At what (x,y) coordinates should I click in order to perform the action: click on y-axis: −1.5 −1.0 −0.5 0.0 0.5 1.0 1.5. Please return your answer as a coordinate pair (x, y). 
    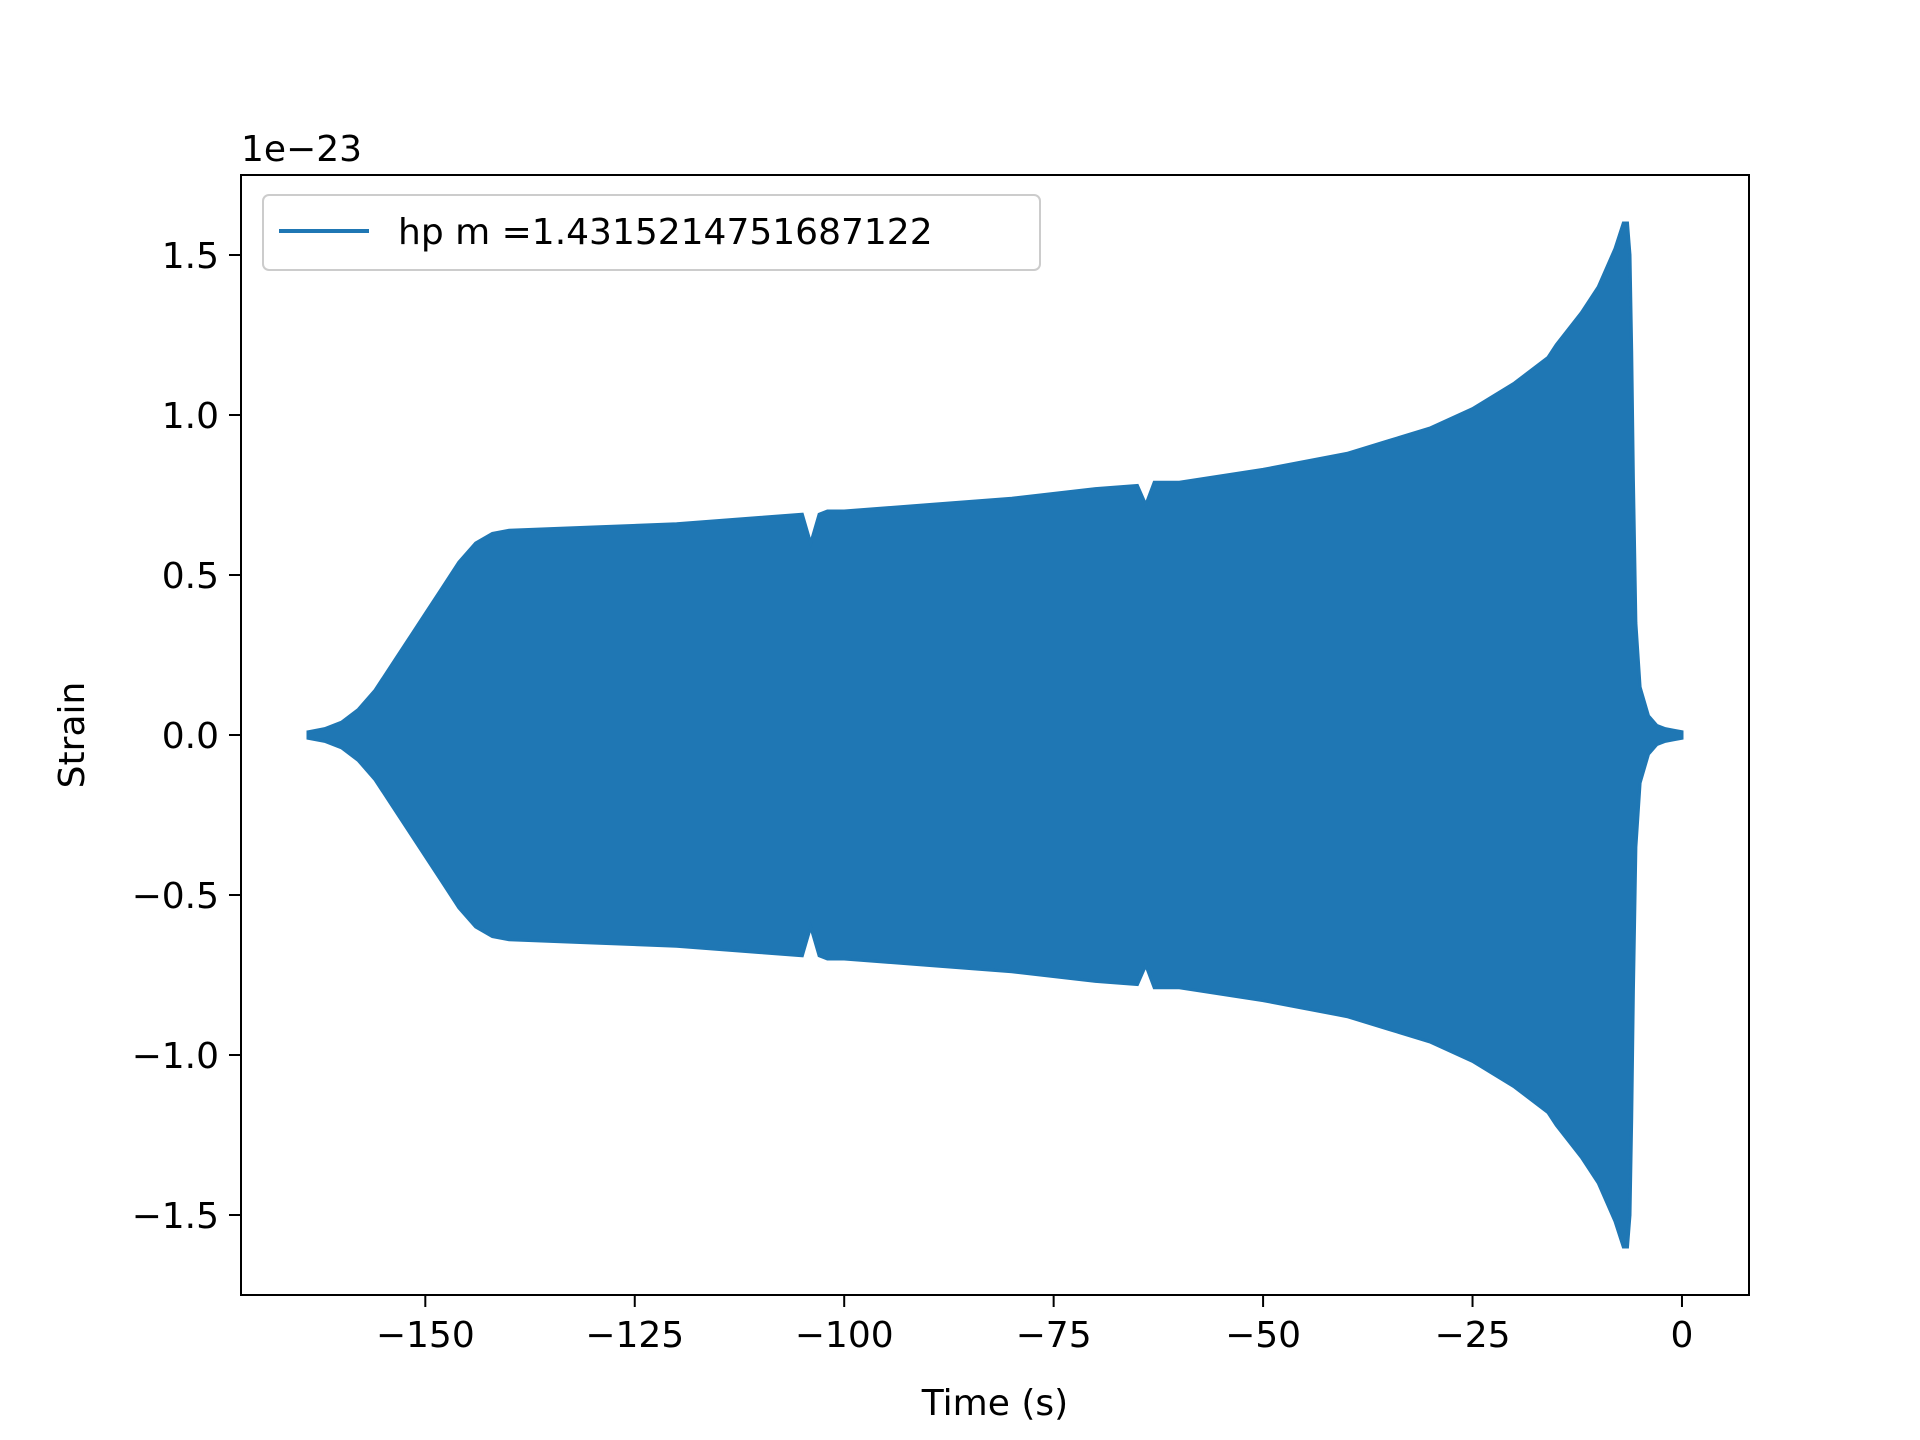
    Looking at the image, I should click on (186, 736).